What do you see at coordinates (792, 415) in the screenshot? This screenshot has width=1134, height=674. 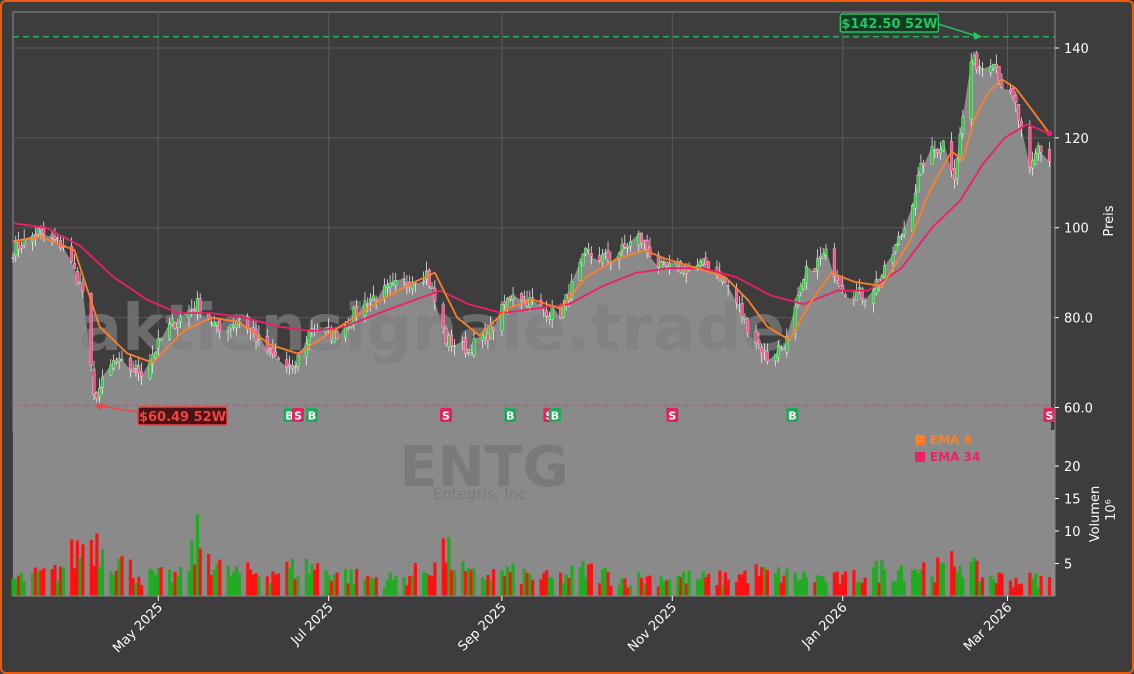 I see `buy-signal` at bounding box center [792, 415].